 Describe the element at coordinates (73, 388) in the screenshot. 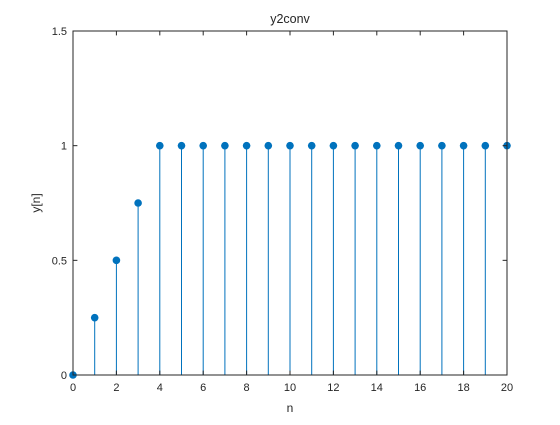

I see `x-tick-label: 0` at that location.